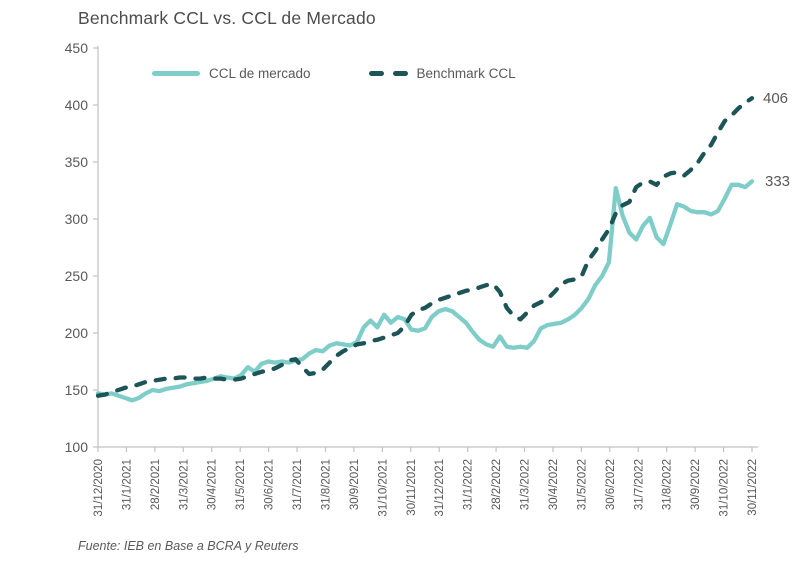 The width and height of the screenshot is (800, 571). I want to click on x-axis-tick-label: 31/3/2022, so click(526, 484).